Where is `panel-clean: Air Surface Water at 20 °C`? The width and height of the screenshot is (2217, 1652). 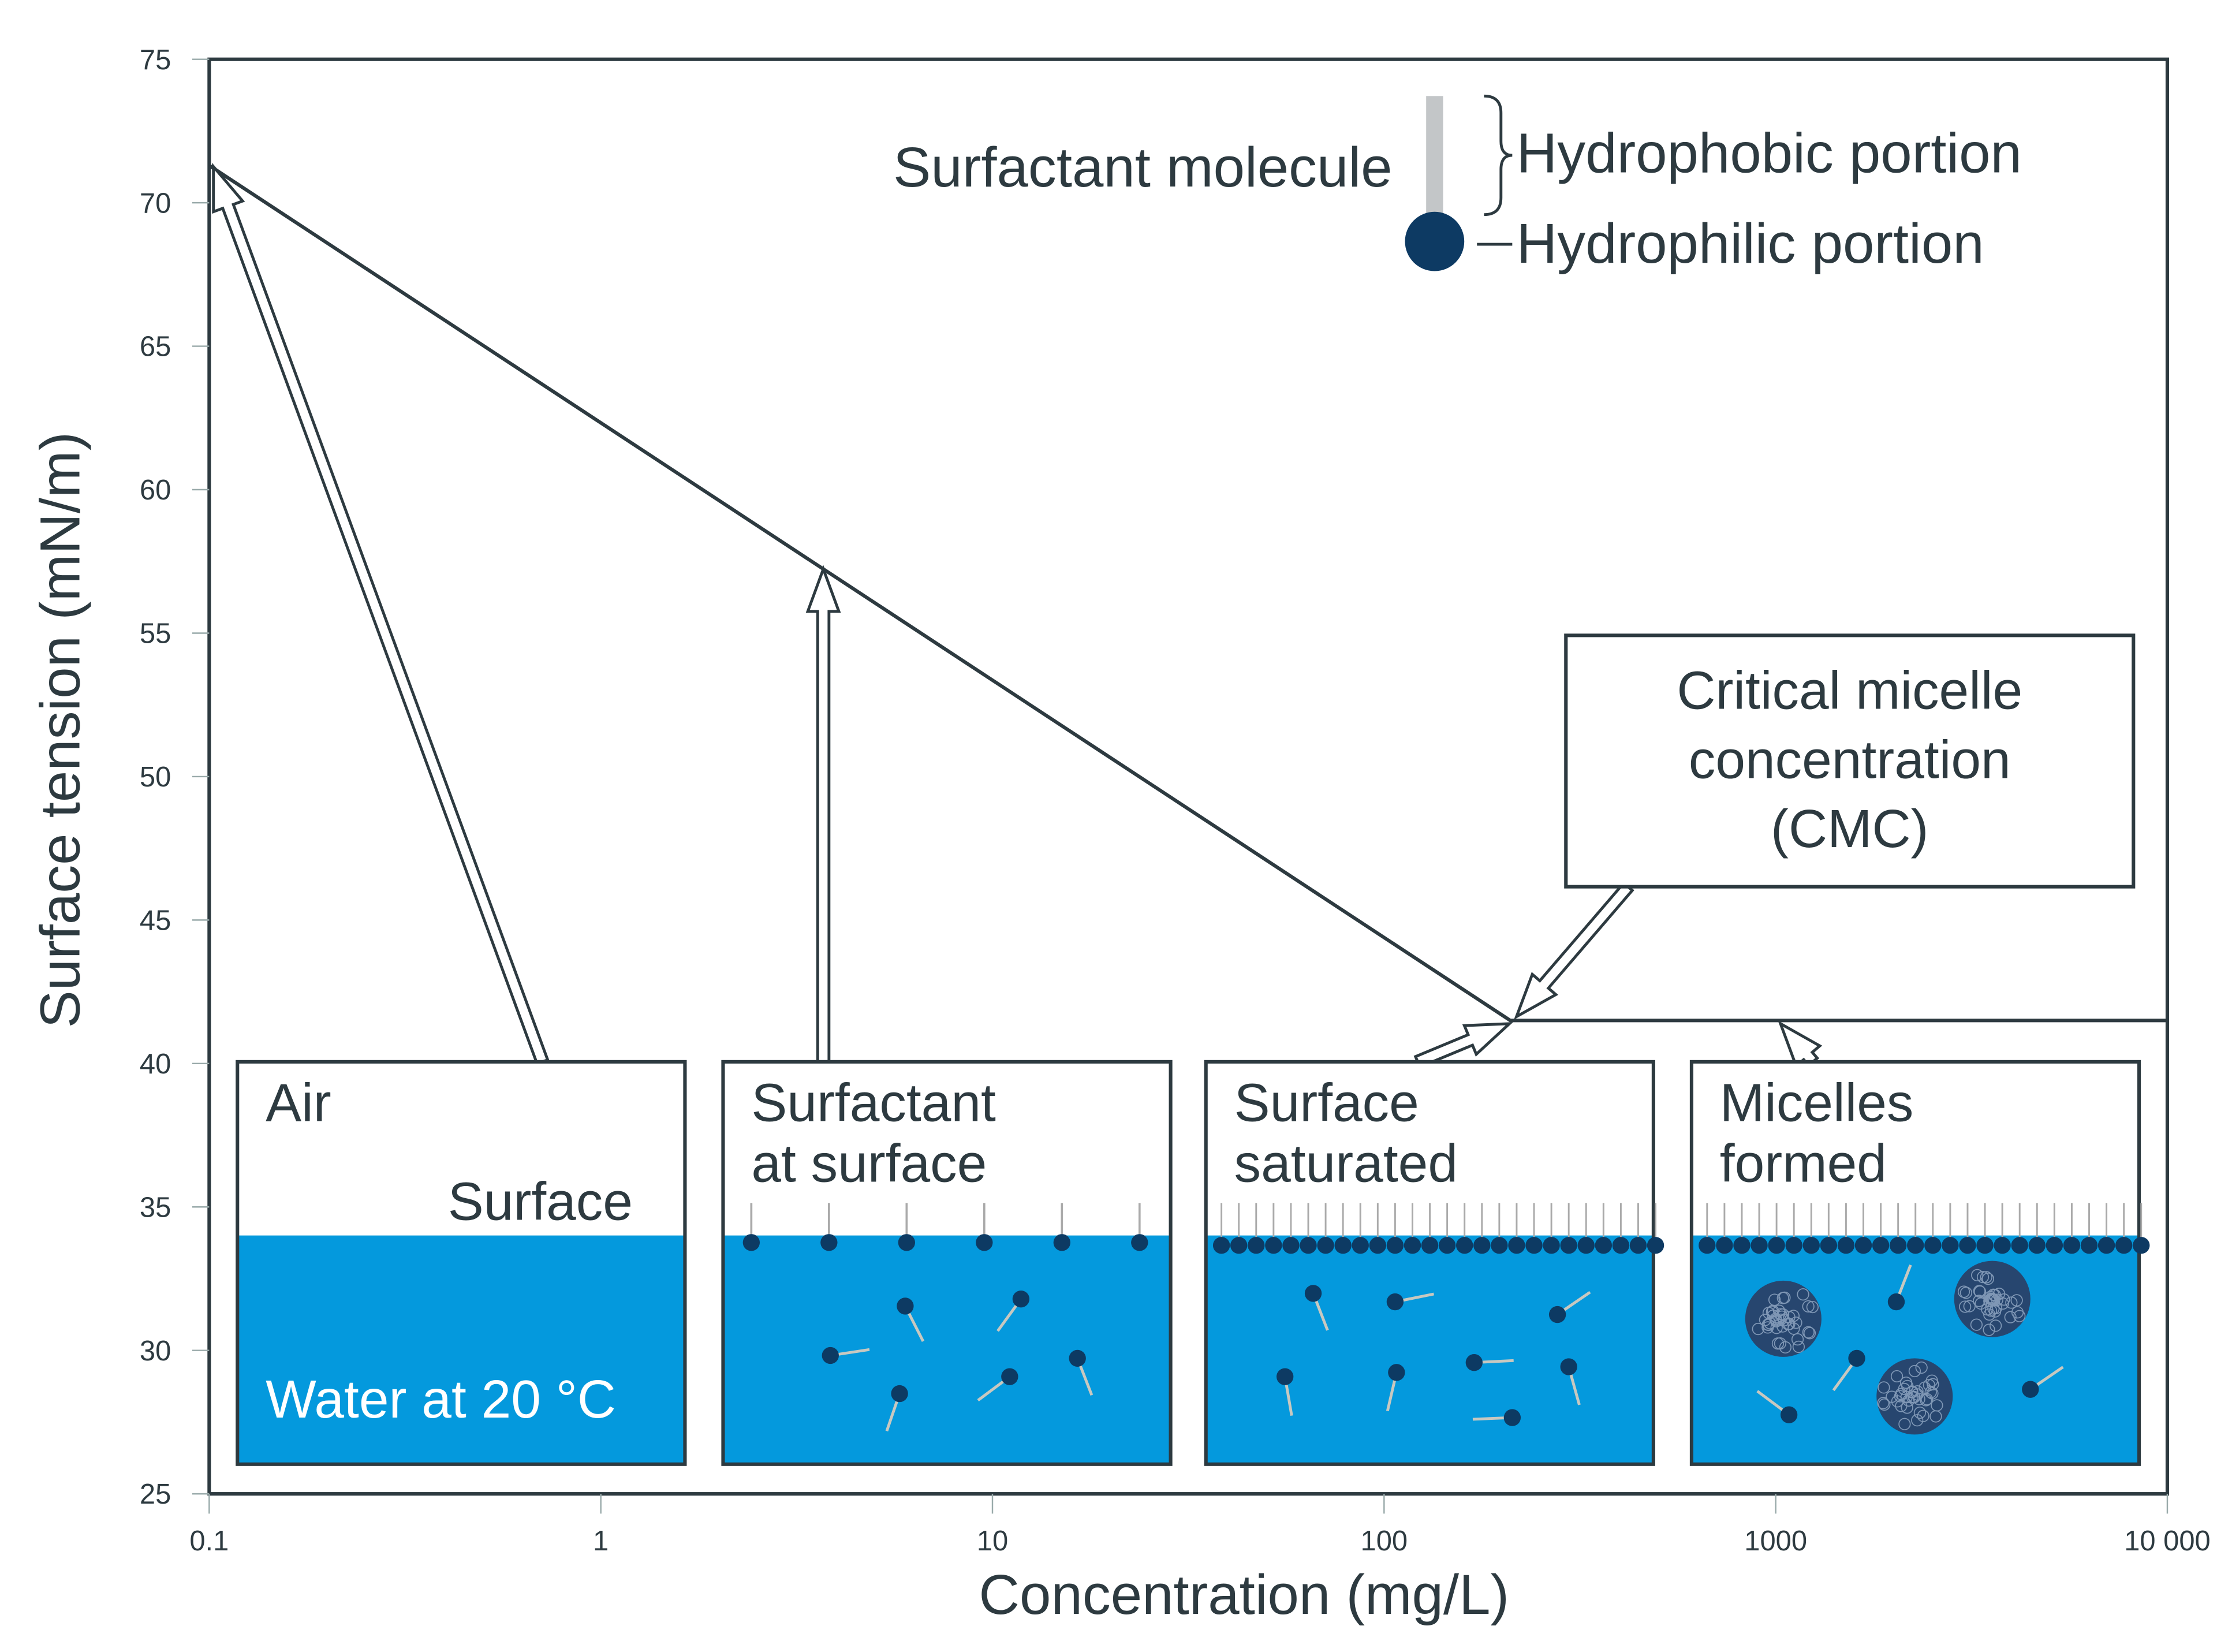
panel-clean: Air Surface Water at 20 °C is located at coordinates (462, 1263).